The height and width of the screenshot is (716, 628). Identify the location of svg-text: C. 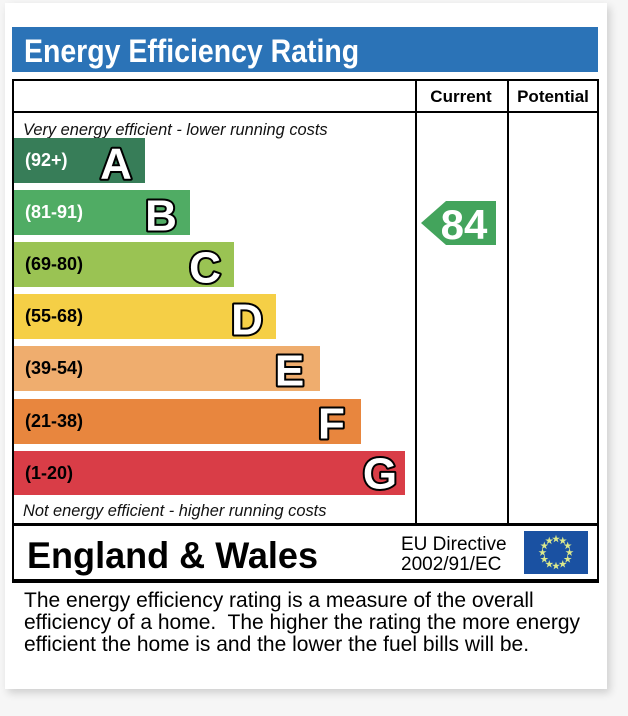
(205, 267).